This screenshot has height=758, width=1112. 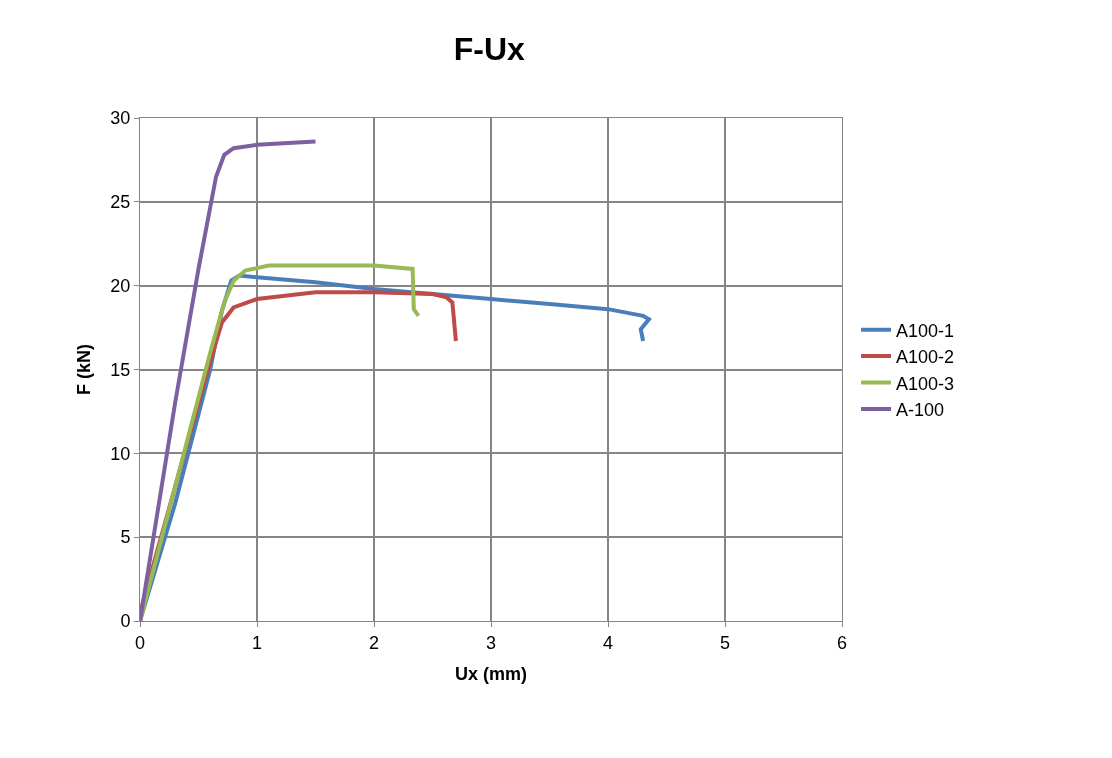 What do you see at coordinates (120, 453) in the screenshot?
I see `y-tick-label: 10` at bounding box center [120, 453].